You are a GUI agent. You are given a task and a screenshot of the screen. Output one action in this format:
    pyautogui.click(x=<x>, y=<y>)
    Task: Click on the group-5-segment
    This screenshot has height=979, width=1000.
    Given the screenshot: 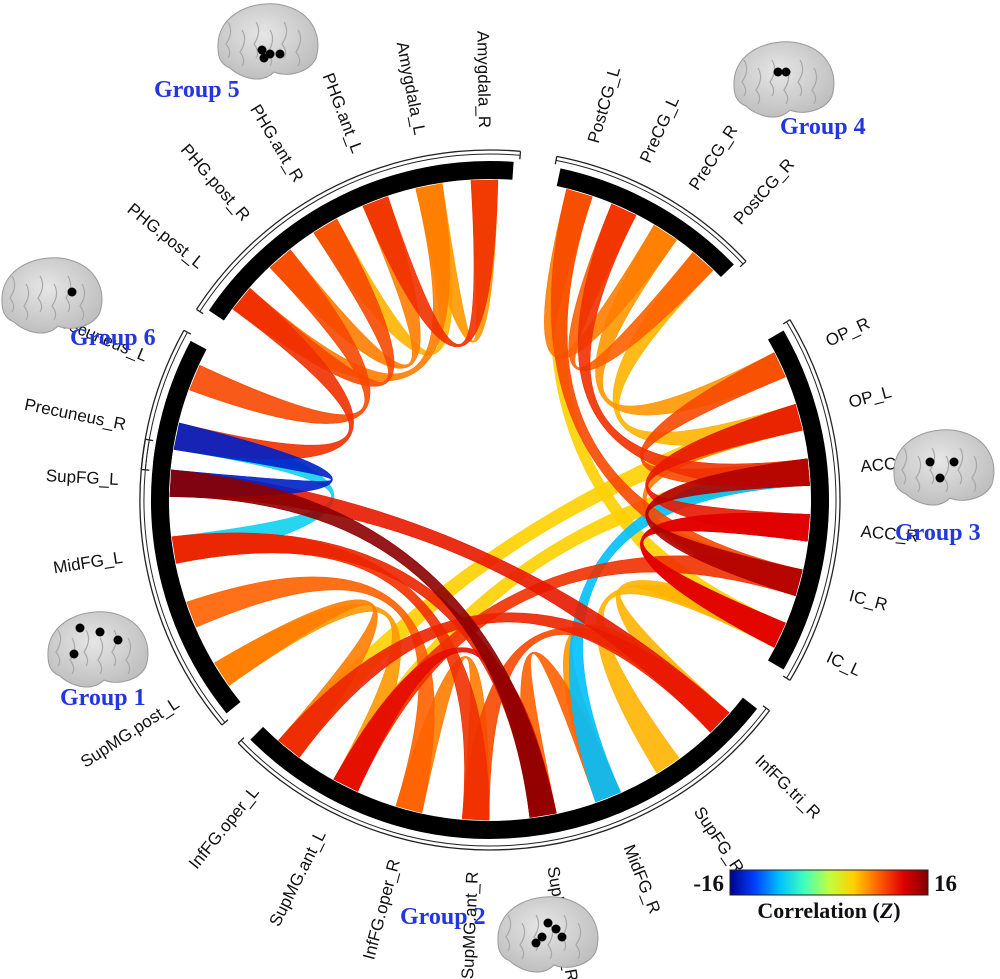 What is the action you would take?
    pyautogui.click(x=361, y=241)
    